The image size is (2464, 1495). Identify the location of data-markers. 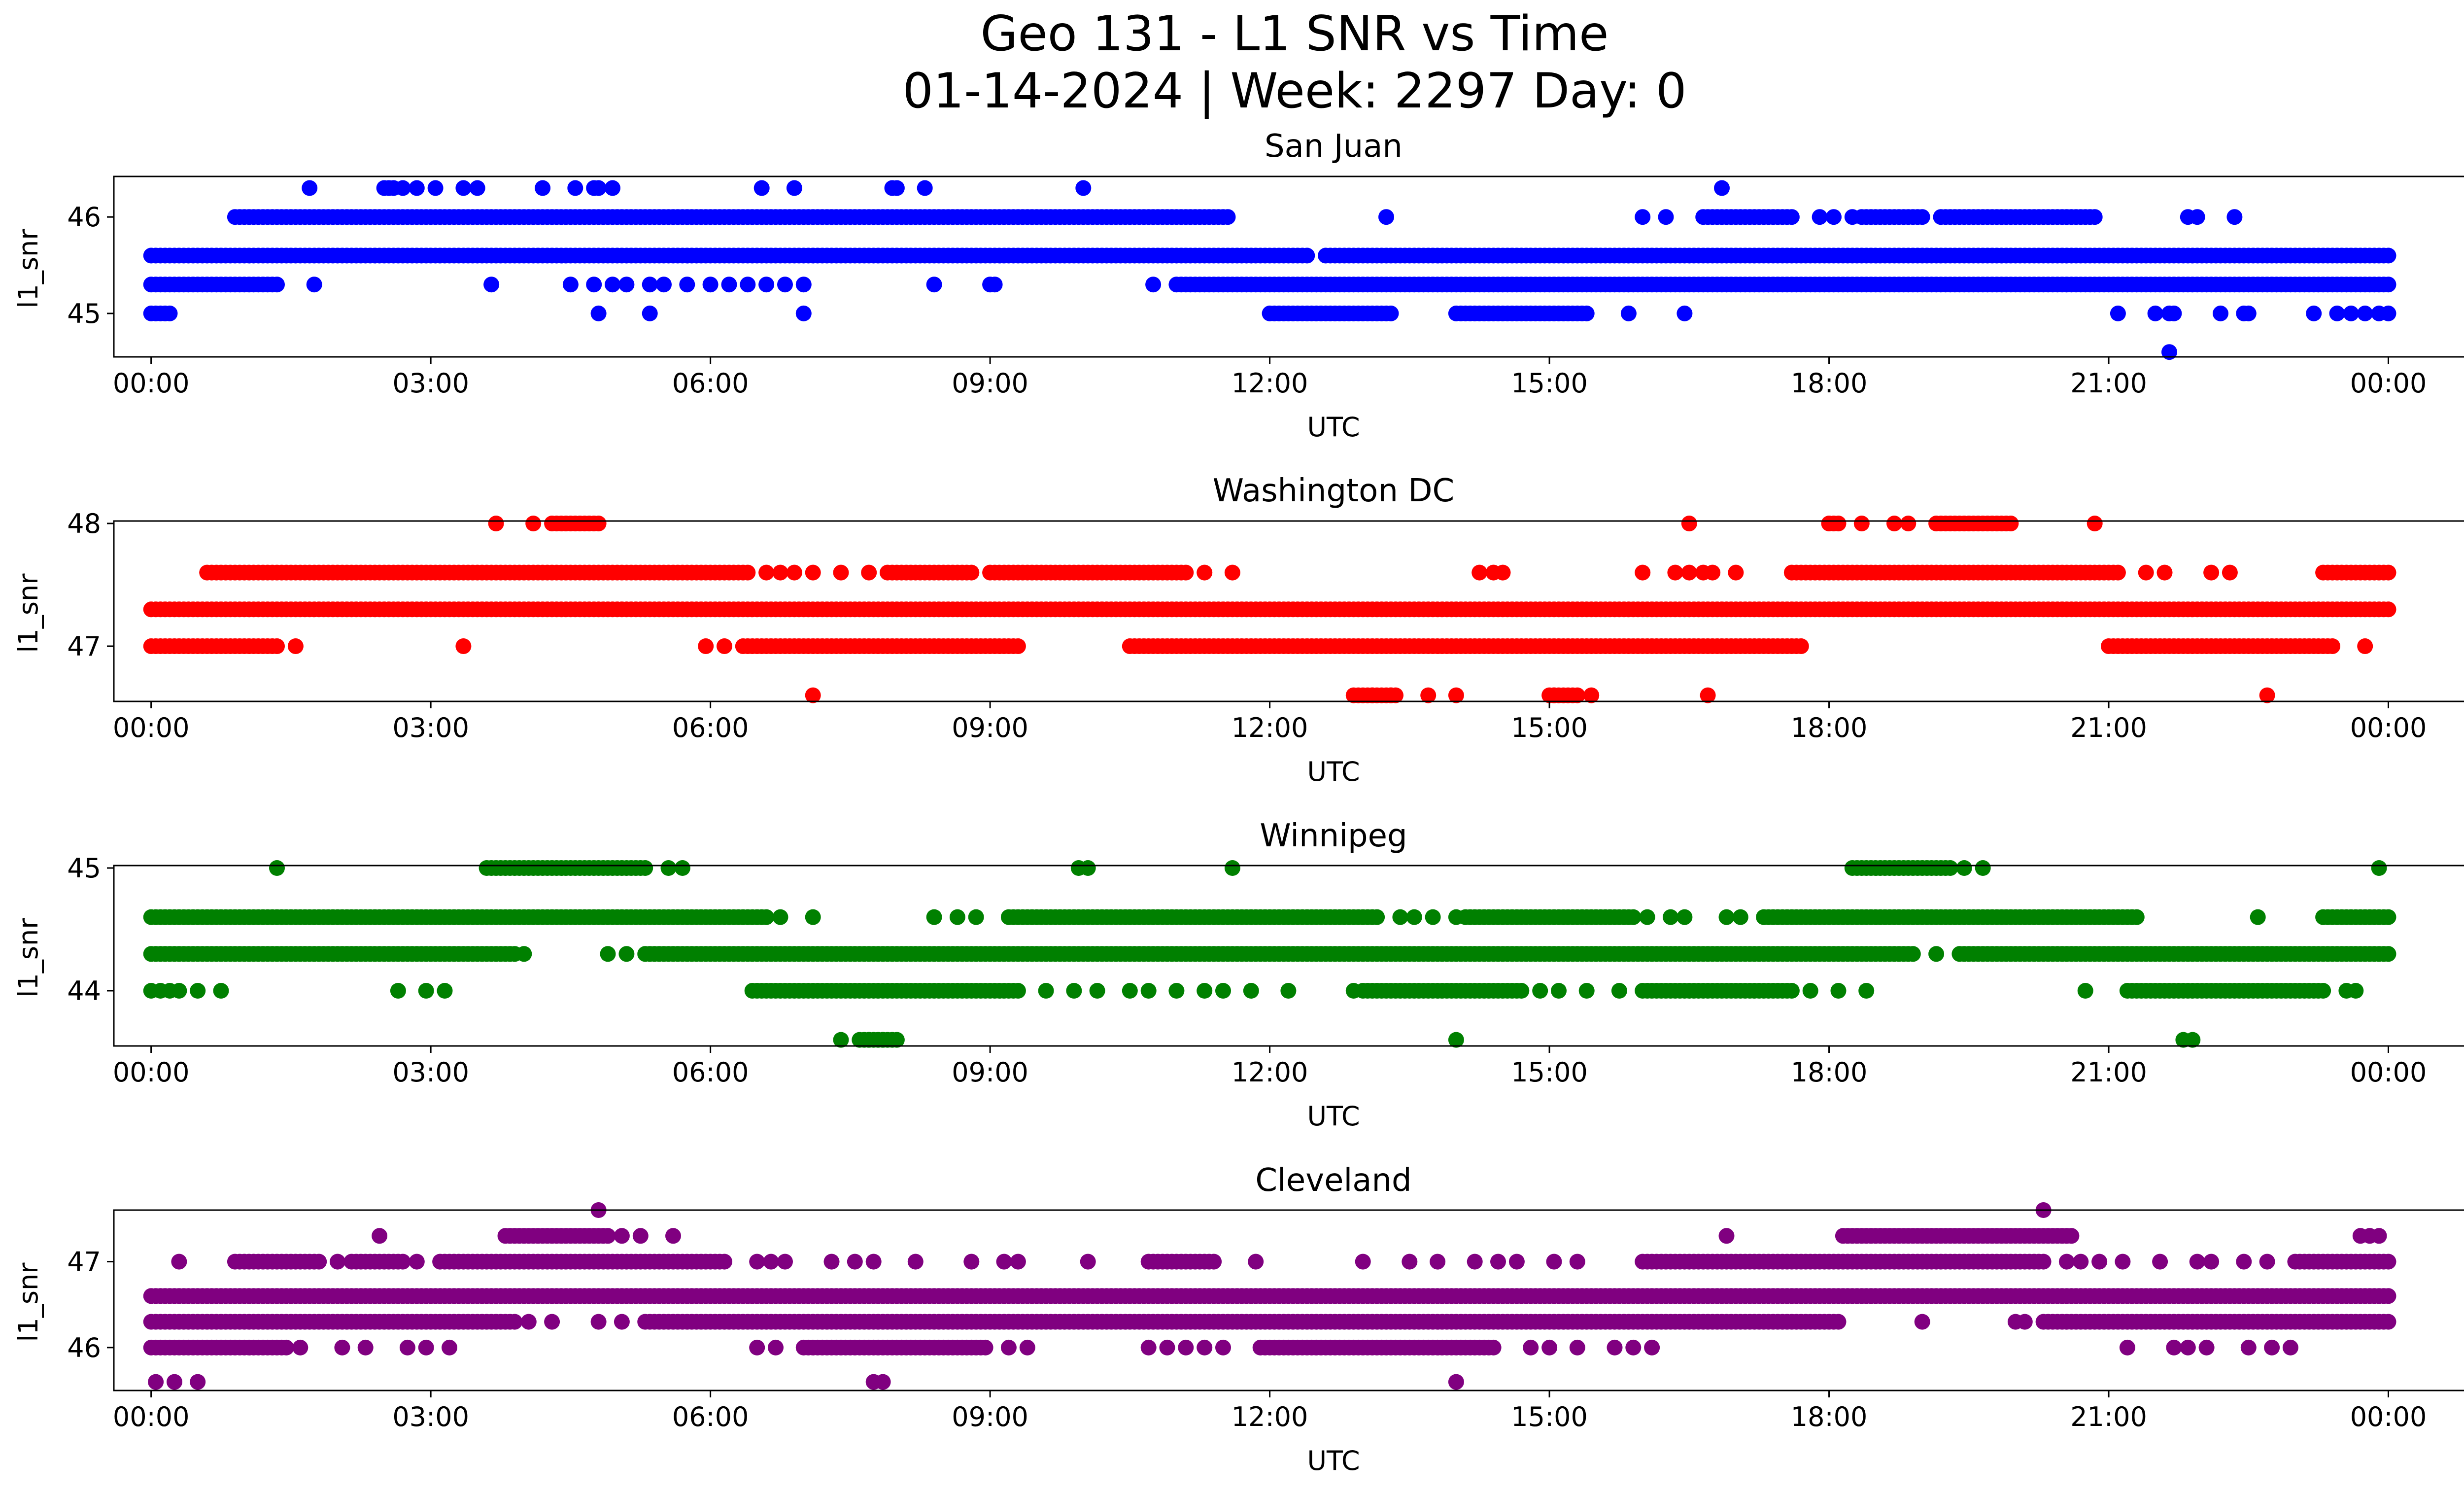
(1269, 1296).